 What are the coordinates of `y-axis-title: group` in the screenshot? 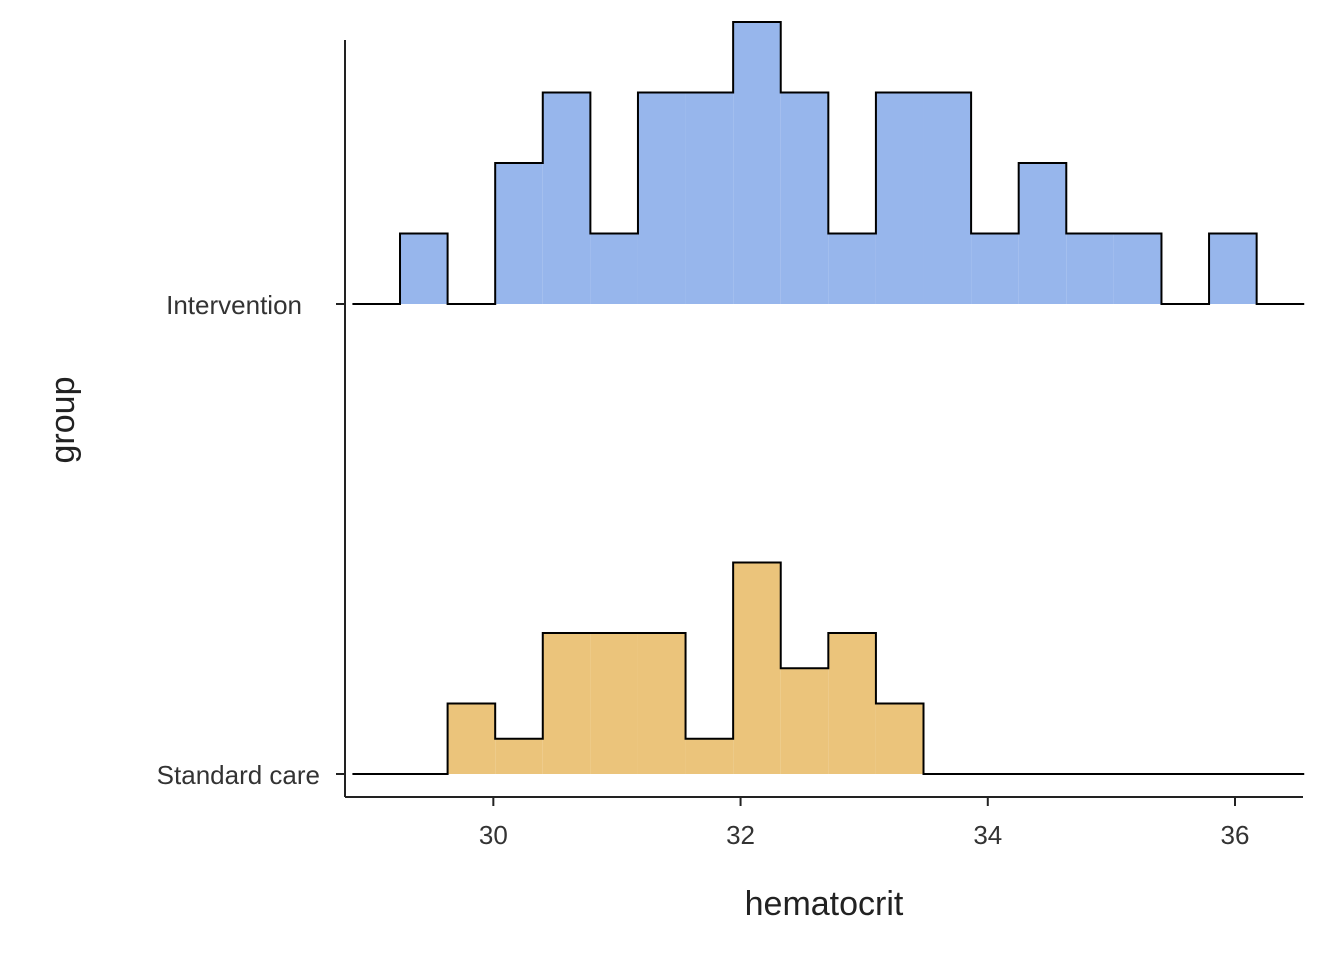 It's located at (63, 420).